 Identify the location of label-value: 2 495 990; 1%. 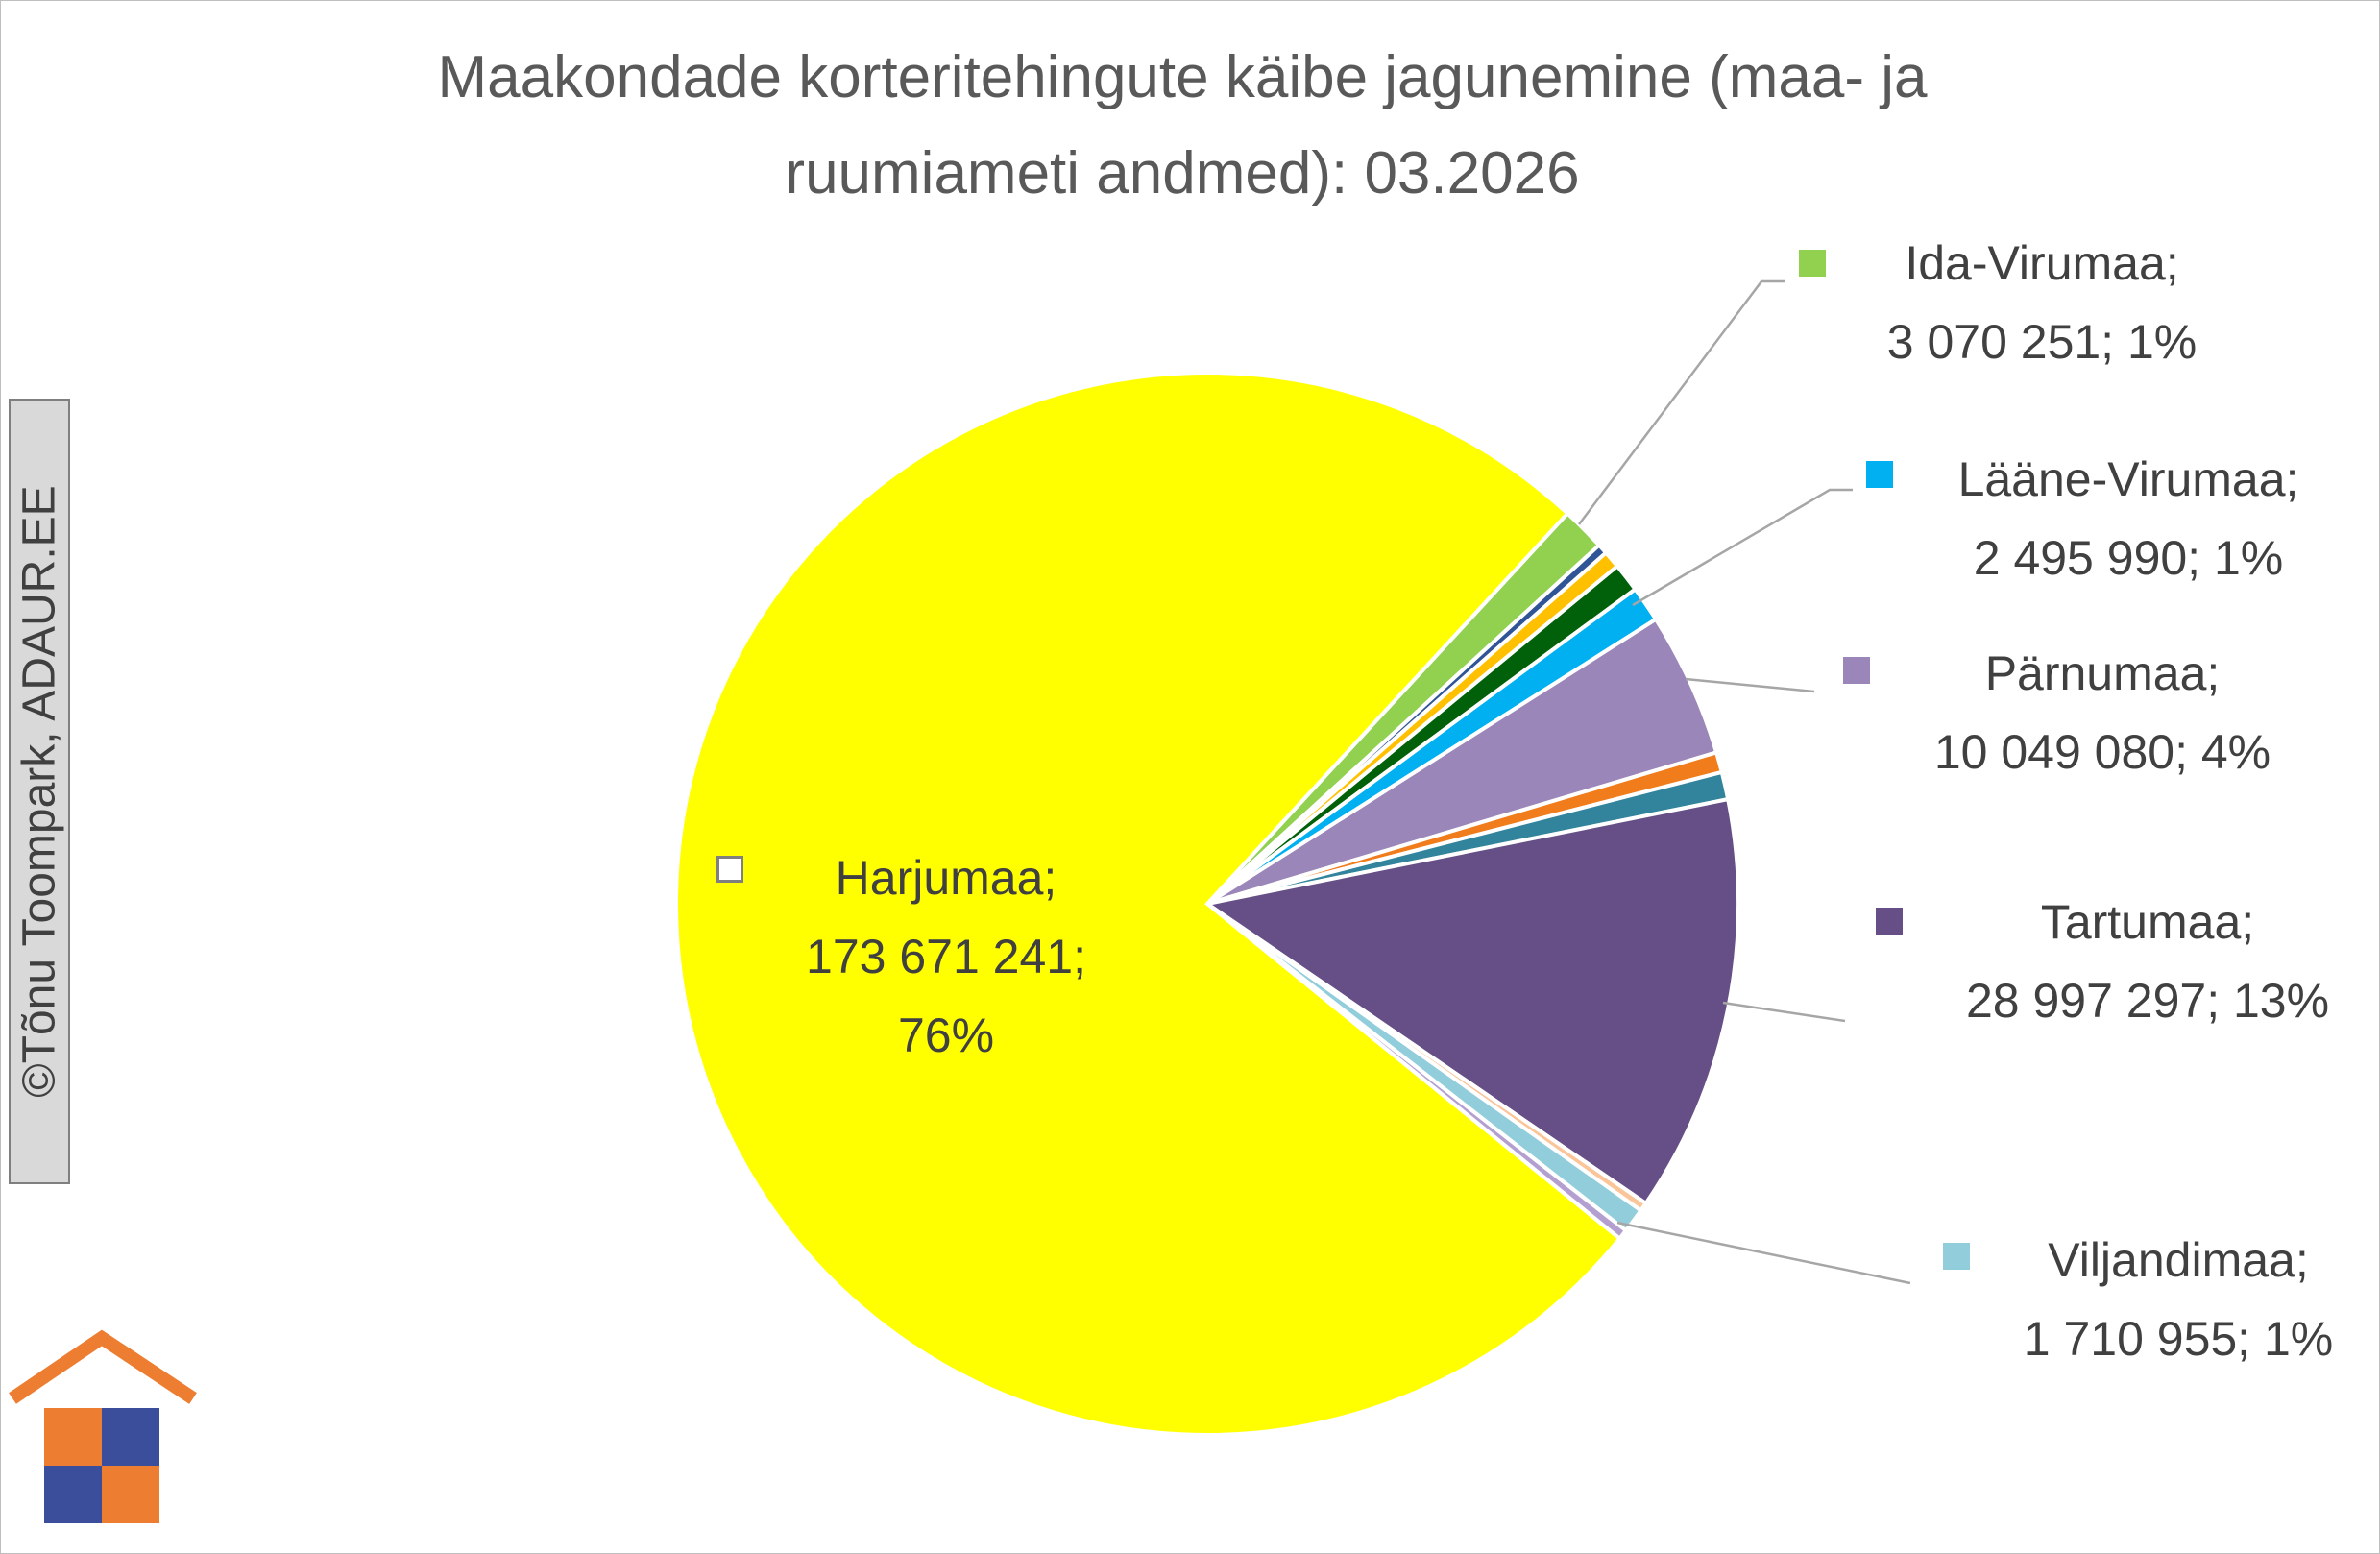
(2128, 558).